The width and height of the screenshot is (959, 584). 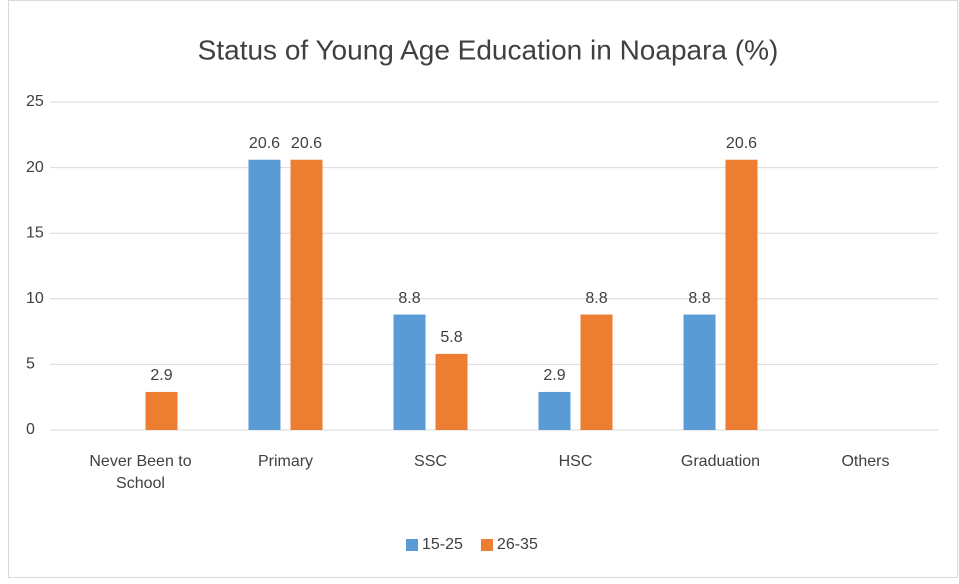 I want to click on data-label: 5.8, so click(x=451, y=337).